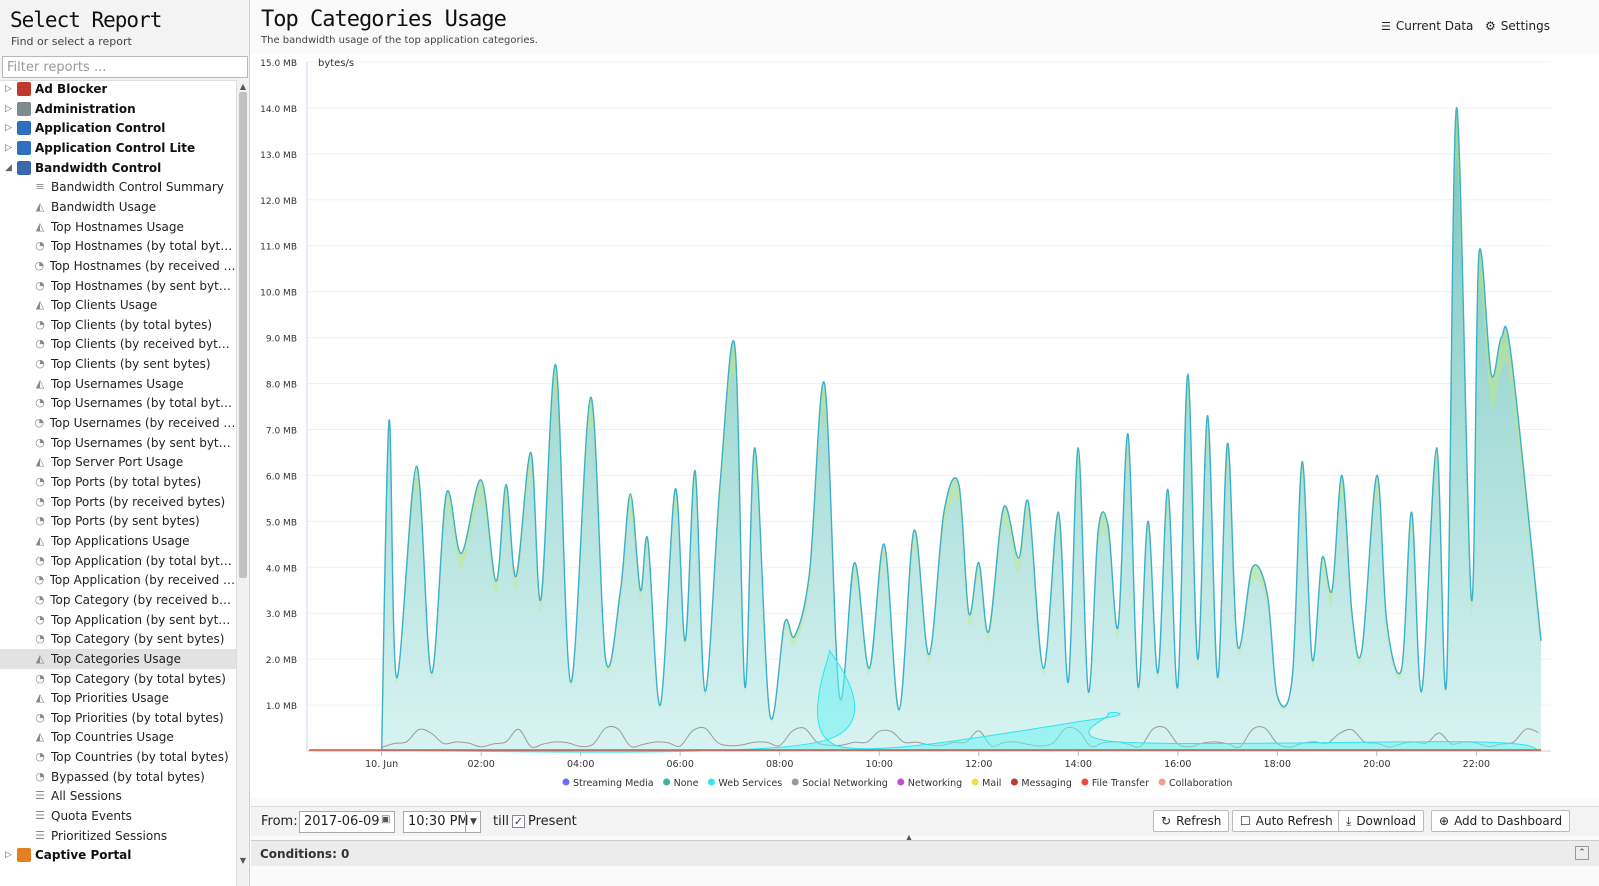  I want to click on tree-category: ▷ Application Control Lite, so click(118, 148).